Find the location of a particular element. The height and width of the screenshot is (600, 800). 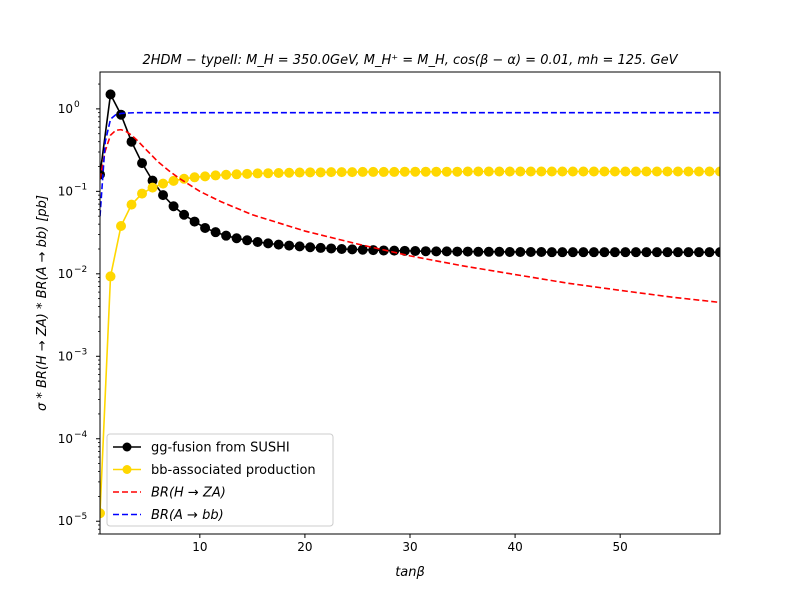

y-tick-exponent: −5 is located at coordinates (80, 517).